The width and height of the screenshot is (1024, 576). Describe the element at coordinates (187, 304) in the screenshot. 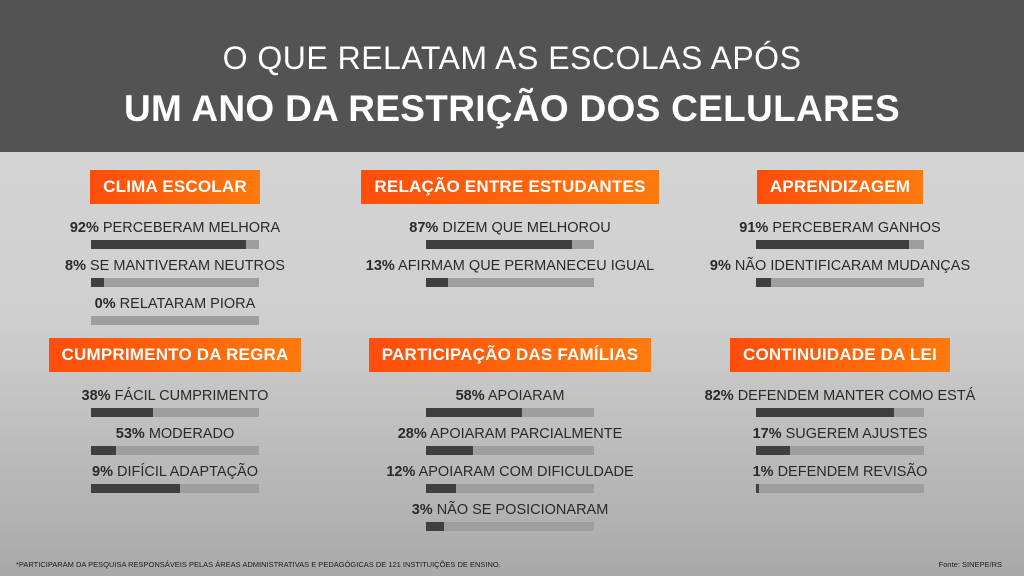

I see `bar-text: RELATARAM PIORA` at that location.